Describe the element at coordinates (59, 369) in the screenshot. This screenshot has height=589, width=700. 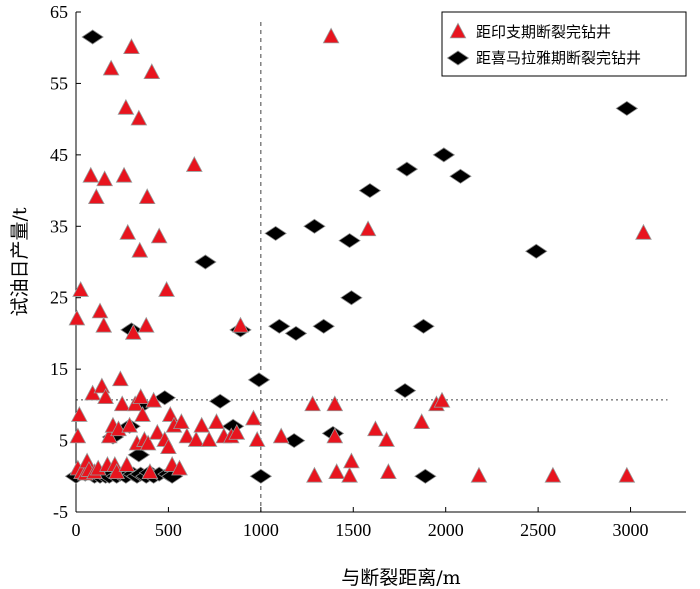
I see `y-tick-label: 15` at that location.